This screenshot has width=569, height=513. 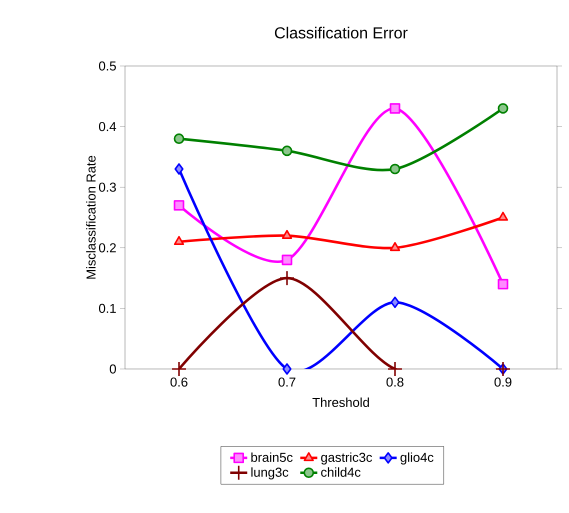 I want to click on x-tick-label: 0.8, so click(x=395, y=382).